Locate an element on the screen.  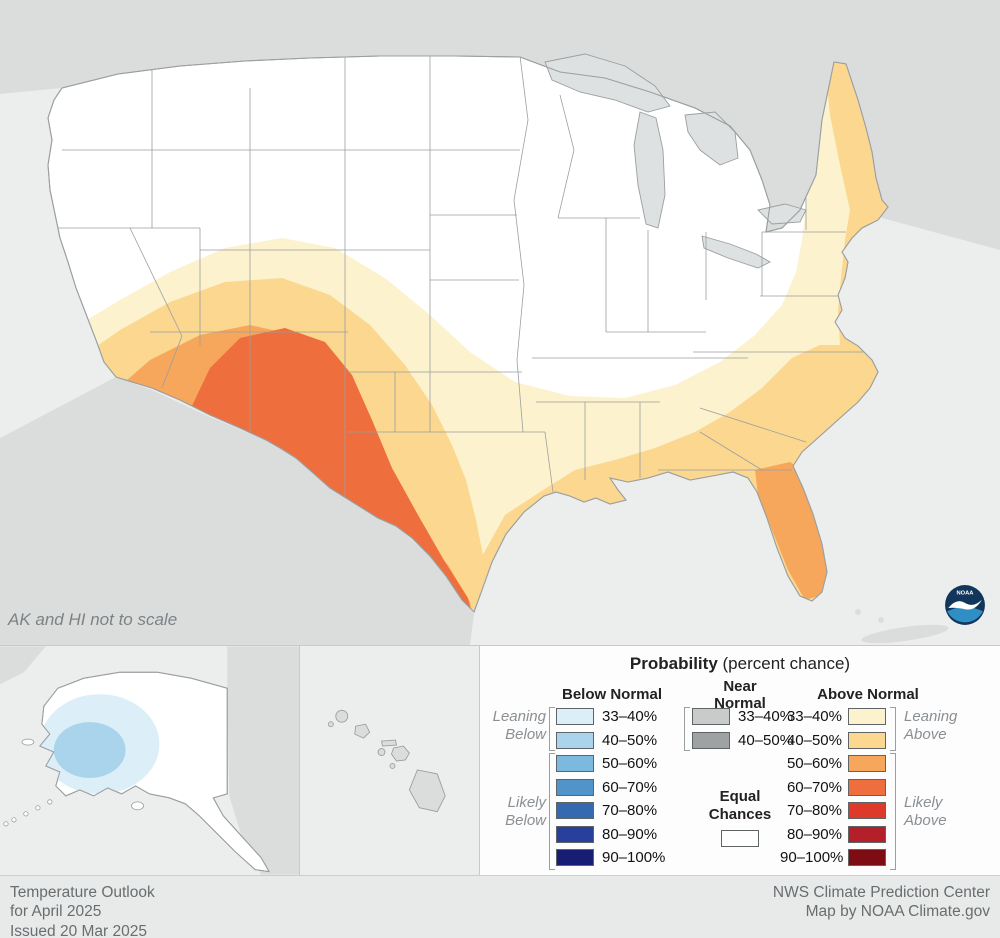
alaska-outline is located at coordinates (155, 772).